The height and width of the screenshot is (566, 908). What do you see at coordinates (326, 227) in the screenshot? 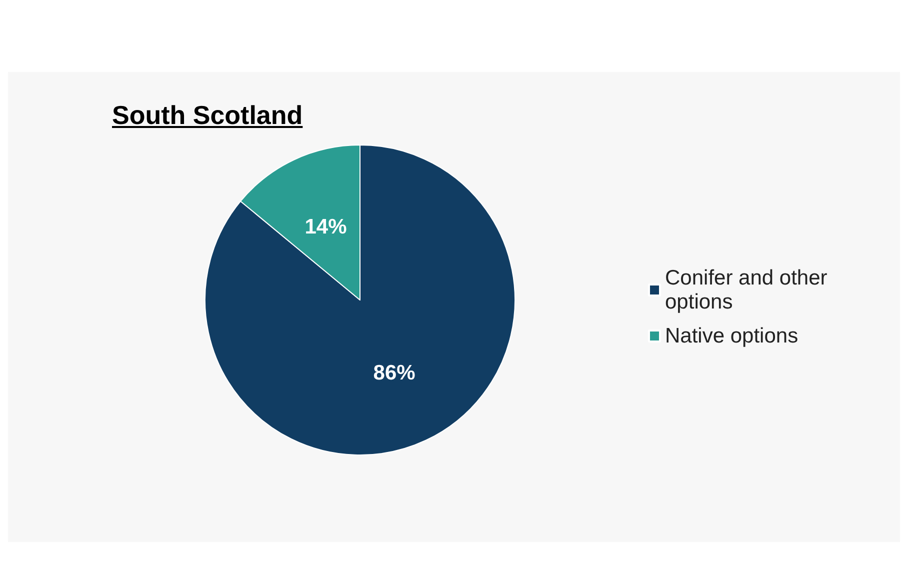
I see `data-label: 14%` at bounding box center [326, 227].